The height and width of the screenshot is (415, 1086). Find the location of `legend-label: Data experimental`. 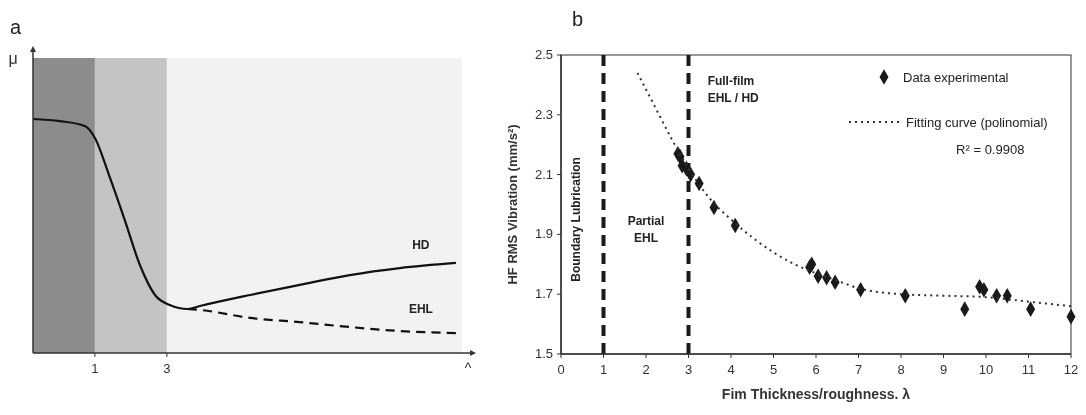

legend-label: Data experimental is located at coordinates (956, 77).